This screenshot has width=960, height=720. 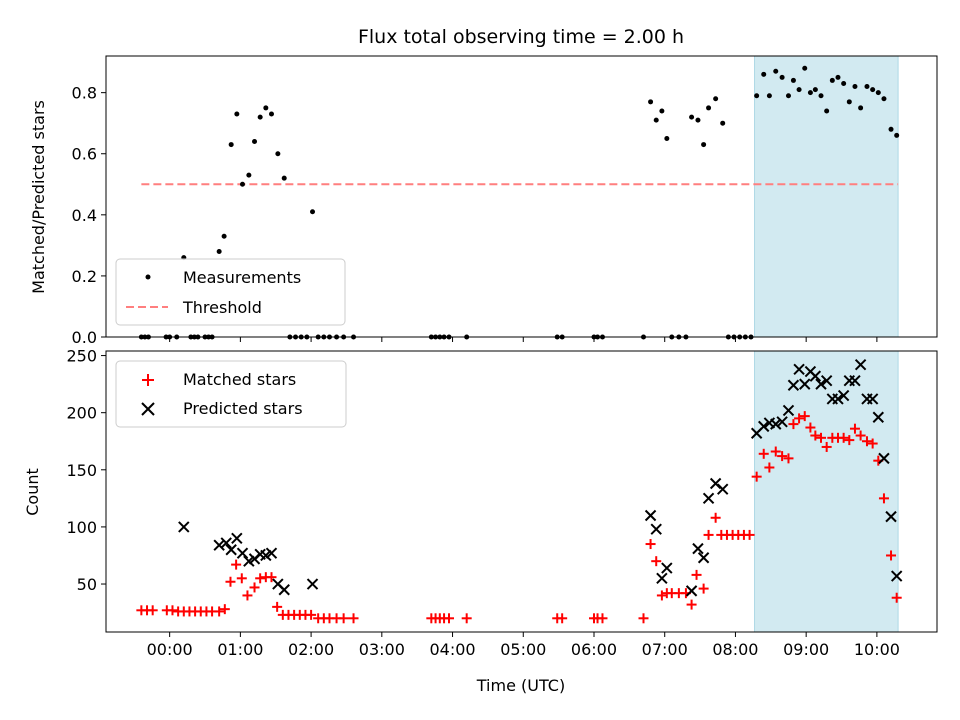 I want to click on top-ytick-label: 0.2, so click(x=84, y=276).